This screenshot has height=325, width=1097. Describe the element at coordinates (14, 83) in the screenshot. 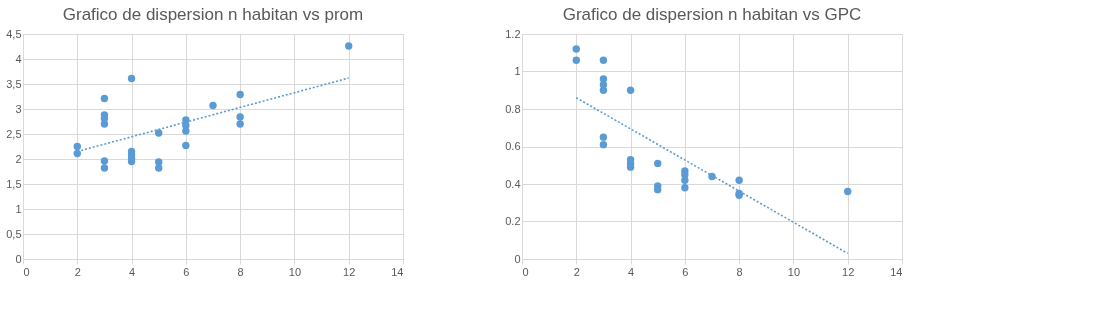

I see `y-tick-label: 3,5` at that location.